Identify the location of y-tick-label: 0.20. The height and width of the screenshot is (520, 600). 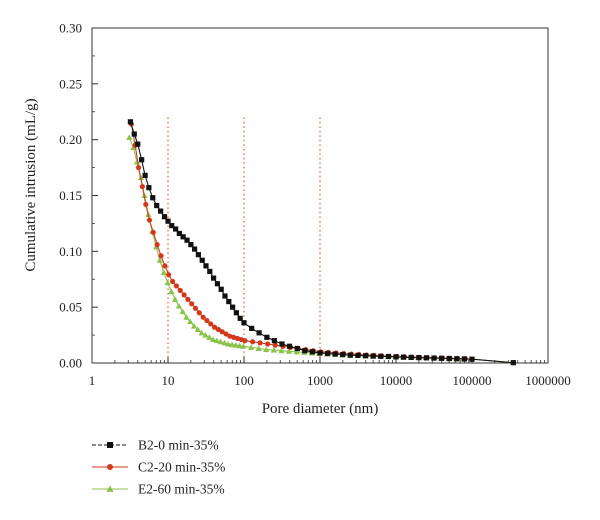
(70, 139).